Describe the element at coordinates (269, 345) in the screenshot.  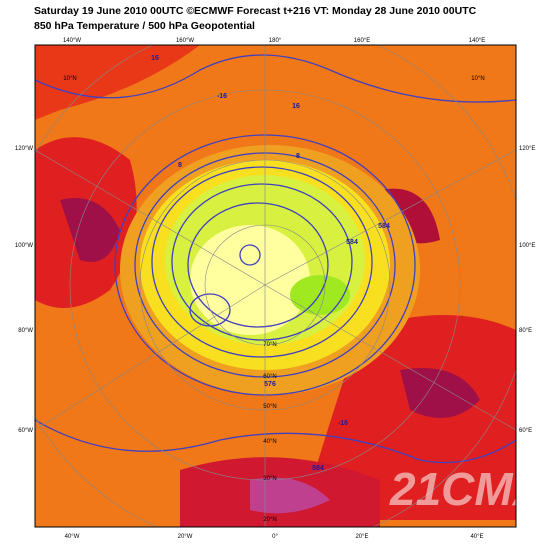
I see `latitude-label: 70°N` at that location.